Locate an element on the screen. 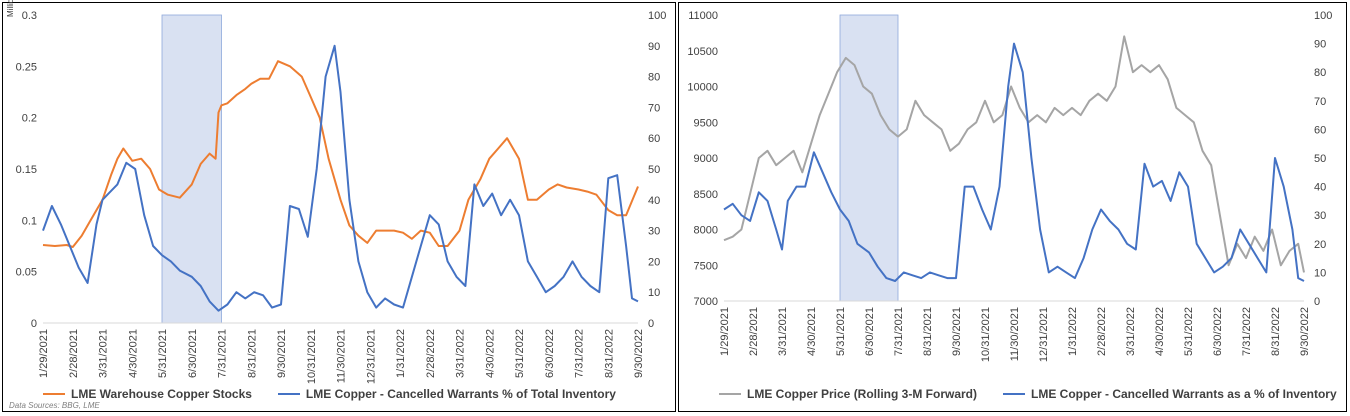 The image size is (1350, 416). left-axis-tick-label: 0.15 is located at coordinates (26, 170).